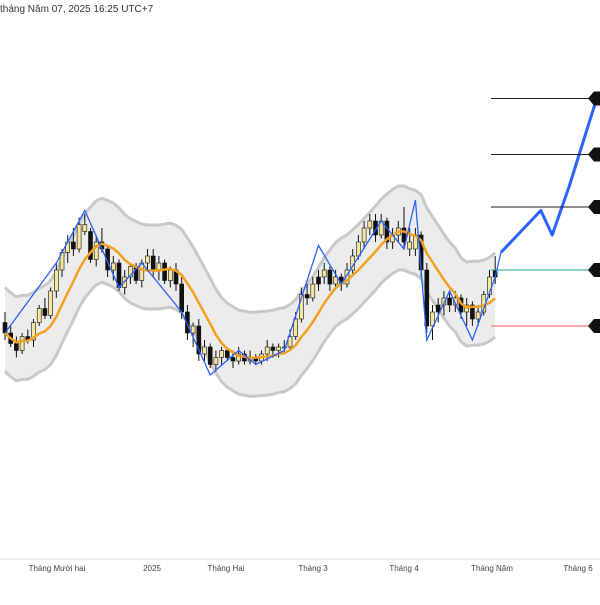  What do you see at coordinates (549, 174) in the screenshot?
I see `zigzag-projection` at bounding box center [549, 174].